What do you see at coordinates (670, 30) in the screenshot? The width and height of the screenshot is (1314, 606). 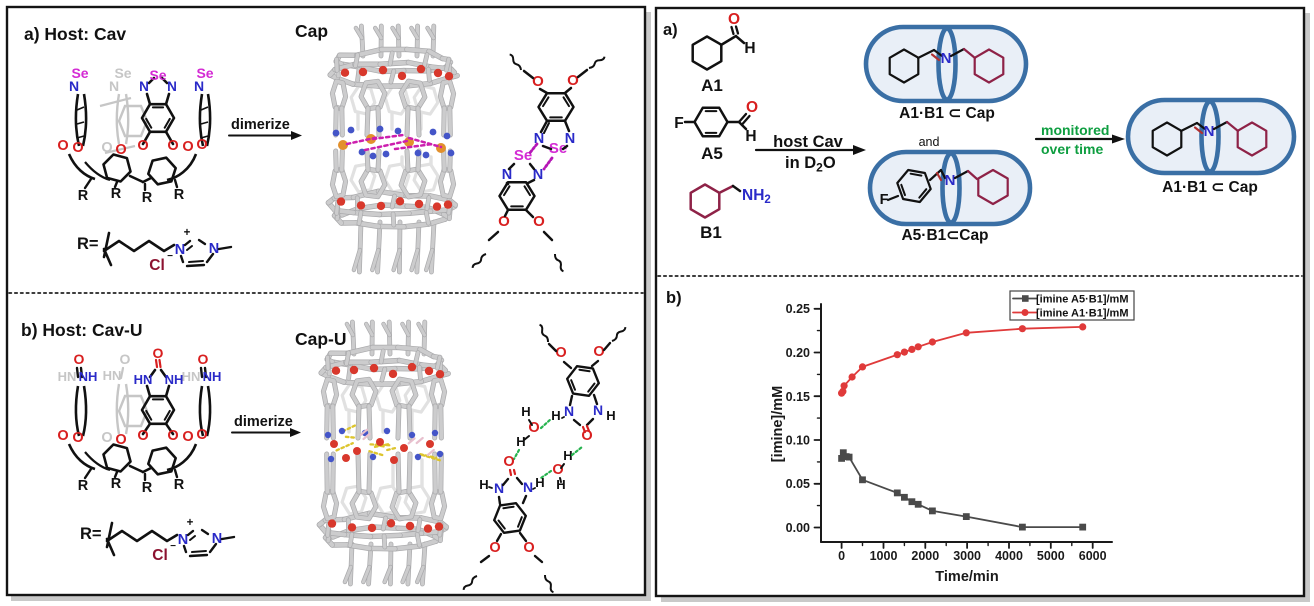 I see `svg-text: a)` at bounding box center [670, 30].